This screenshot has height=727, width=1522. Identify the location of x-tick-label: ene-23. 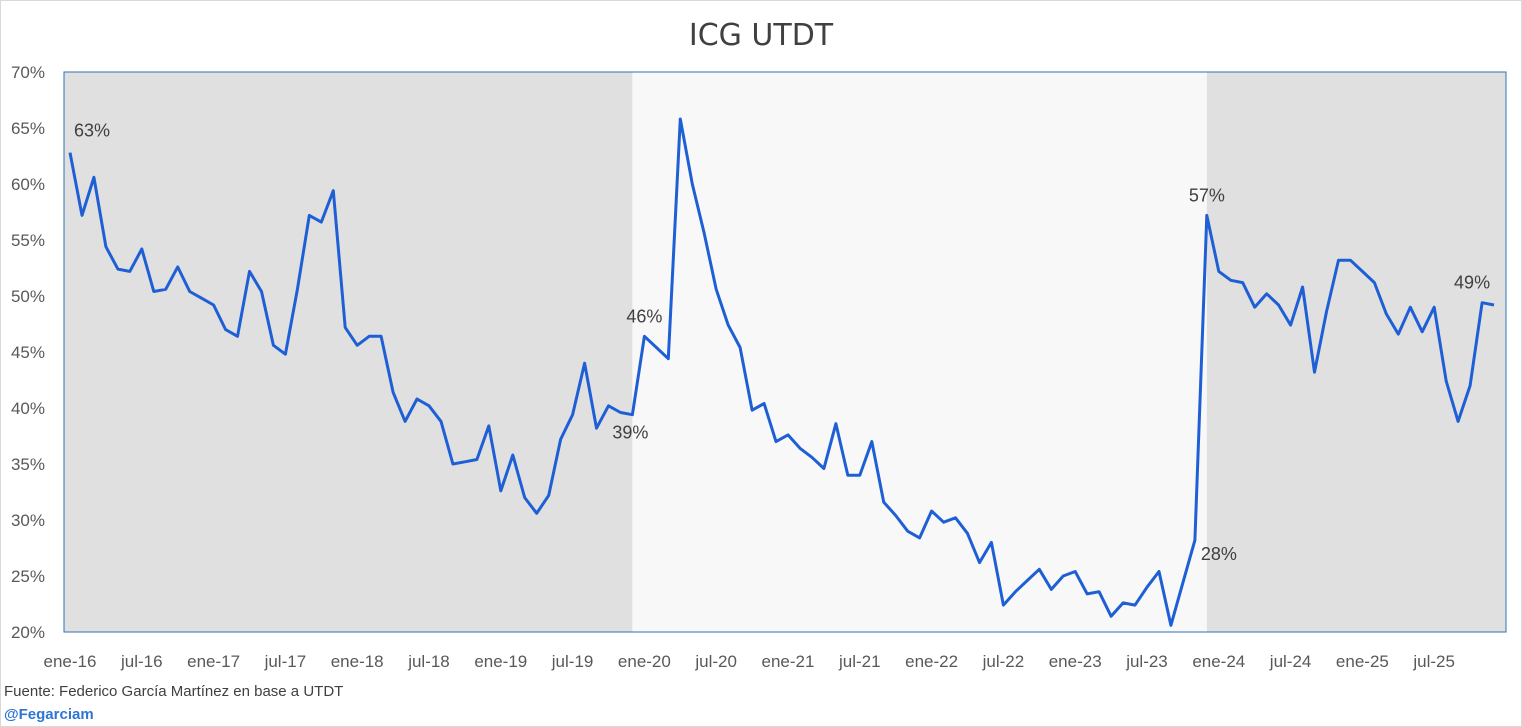
(1075, 661).